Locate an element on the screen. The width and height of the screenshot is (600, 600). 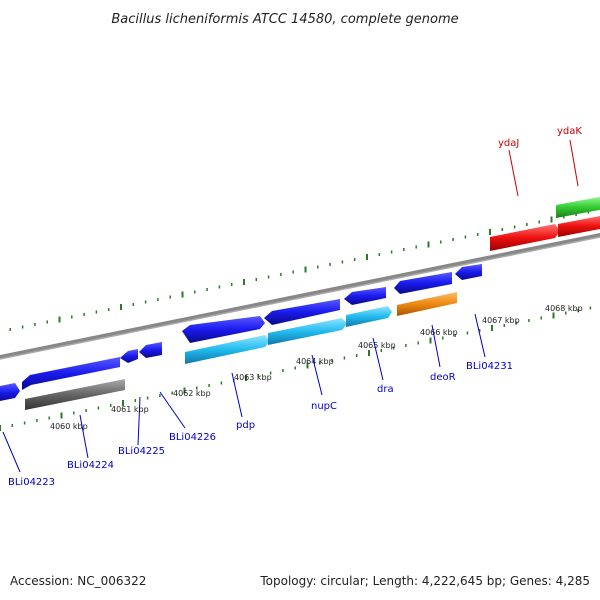
kbp-label: 4067 kbp is located at coordinates (501, 320).